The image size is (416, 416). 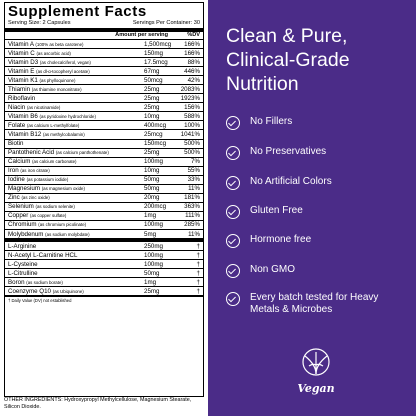 I want to click on nutrient-dv: 446%, so click(x=192, y=71).